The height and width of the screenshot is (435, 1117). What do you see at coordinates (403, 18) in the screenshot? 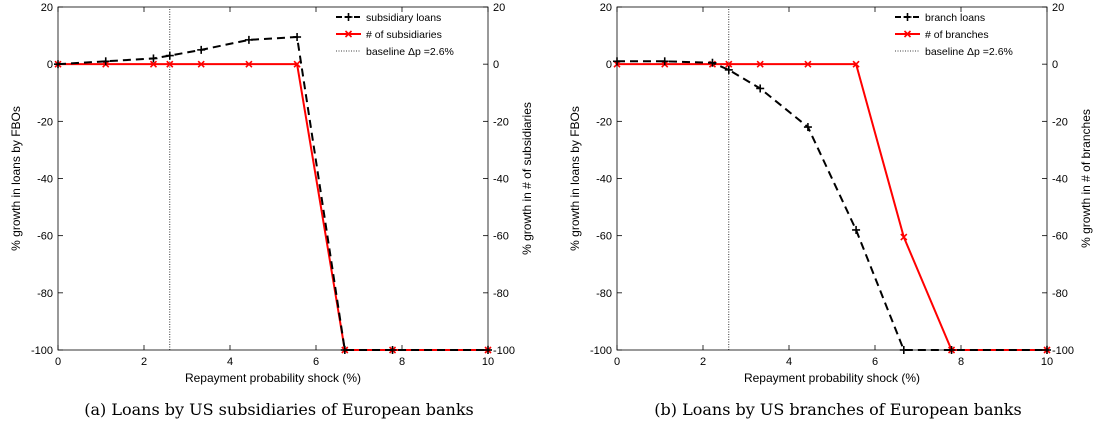
I see `legend-label-0: subsidiary loans` at bounding box center [403, 18].